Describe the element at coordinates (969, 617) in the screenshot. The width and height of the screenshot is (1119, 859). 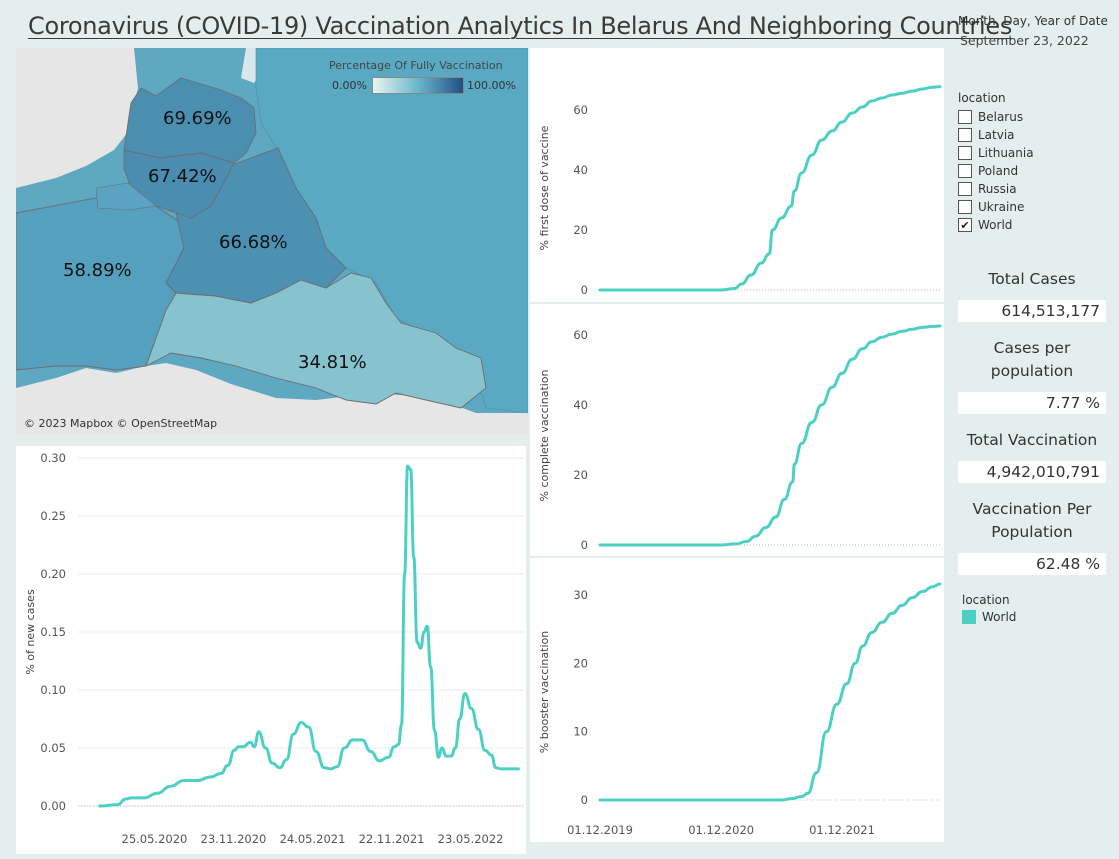
I see `series-legend-swatch` at that location.